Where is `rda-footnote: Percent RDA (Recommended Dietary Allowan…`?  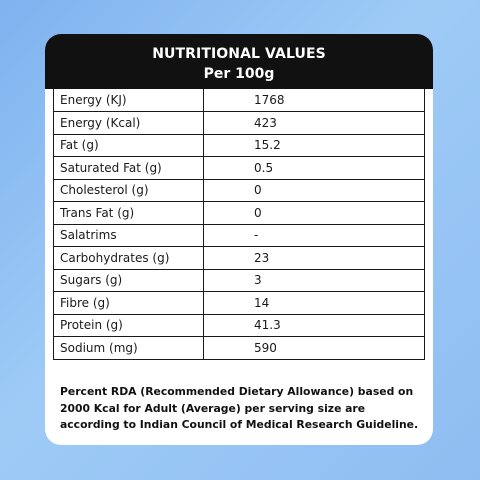
rda-footnote: Percent RDA (Recommended Dietary Allowan… is located at coordinates (239, 408).